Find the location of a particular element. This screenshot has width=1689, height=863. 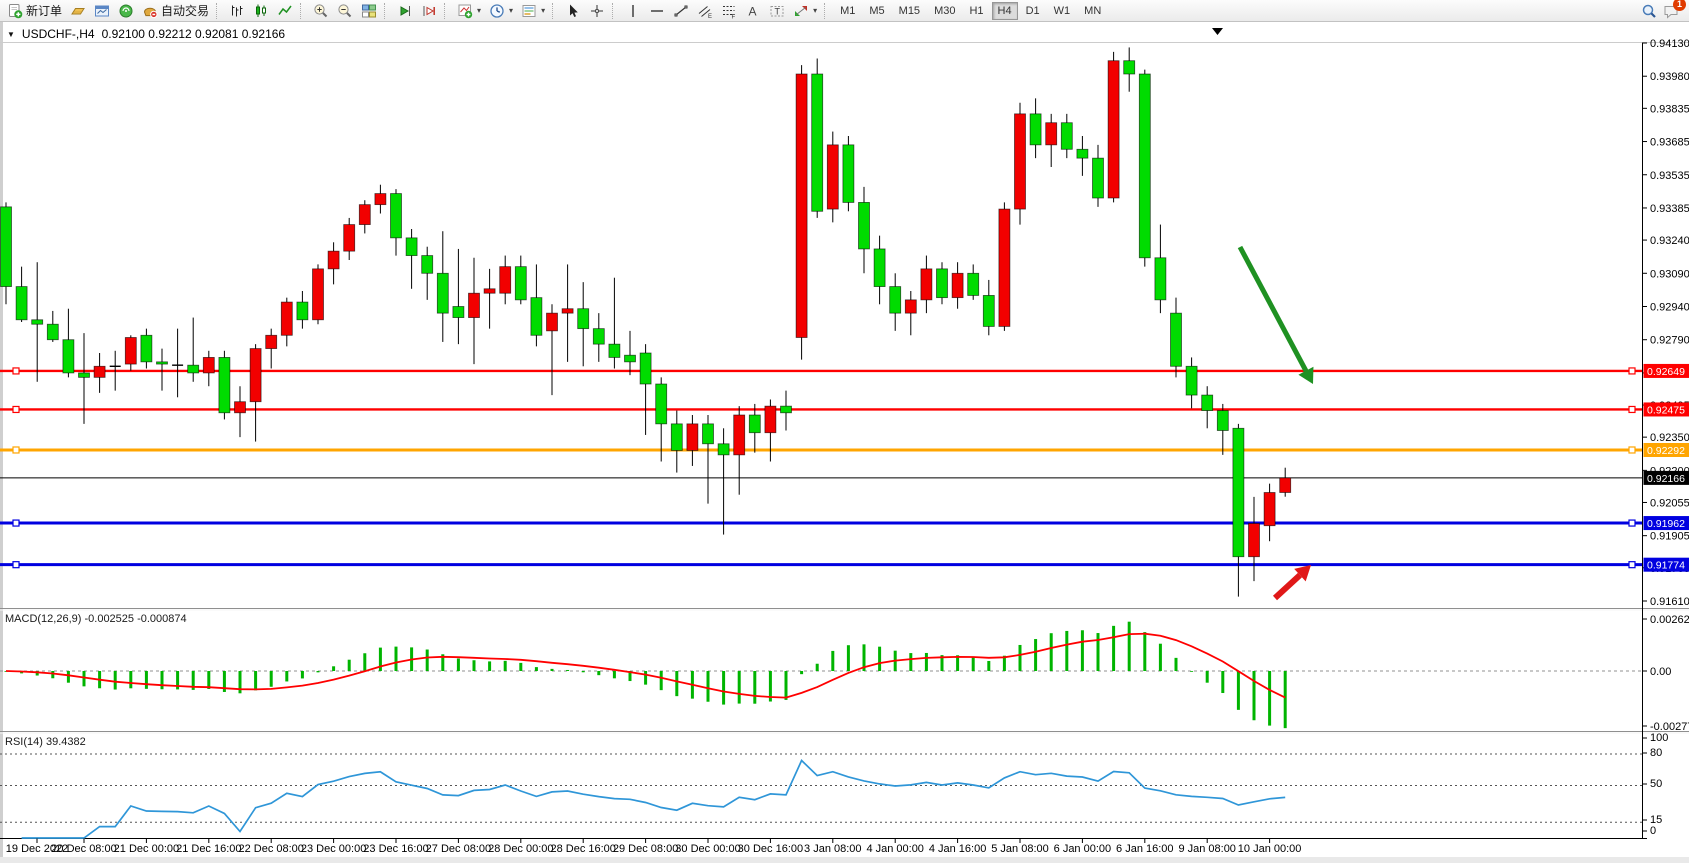

macd-values: -0.002525 -0.000874 is located at coordinates (135, 619).